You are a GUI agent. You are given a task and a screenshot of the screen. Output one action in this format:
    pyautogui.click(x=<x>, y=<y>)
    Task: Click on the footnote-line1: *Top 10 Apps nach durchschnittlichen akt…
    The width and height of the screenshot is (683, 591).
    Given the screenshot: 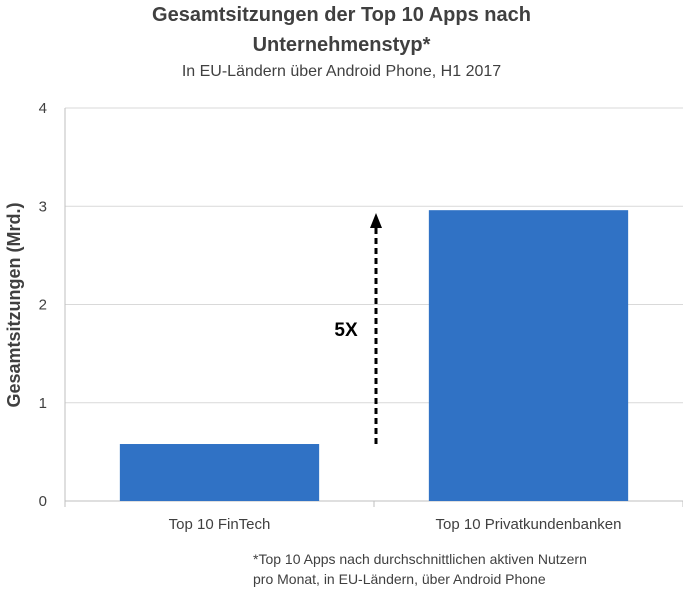 What is the action you would take?
    pyautogui.click(x=420, y=559)
    